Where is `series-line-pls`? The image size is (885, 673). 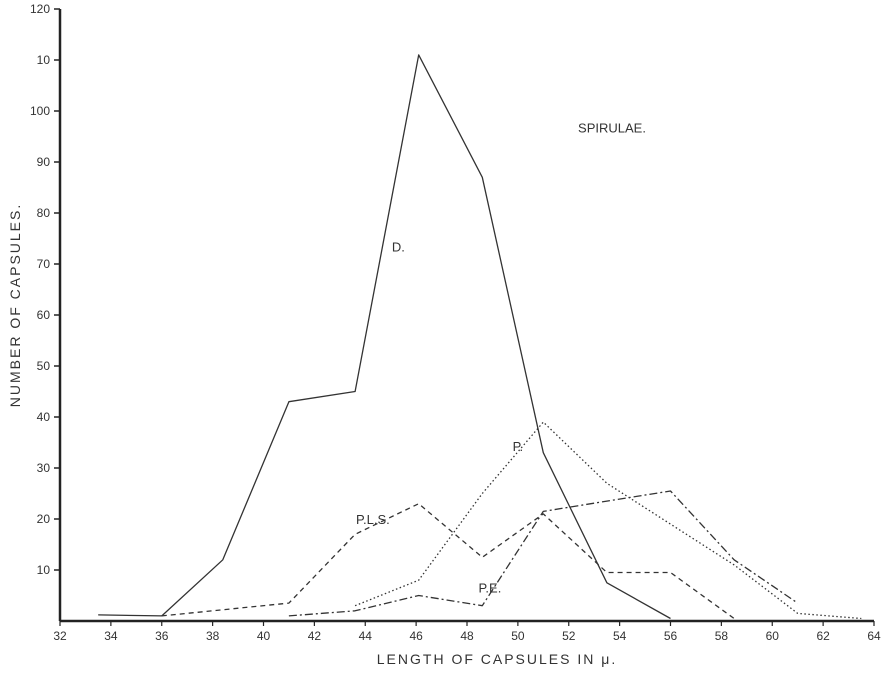
series-line-pls is located at coordinates (448, 561).